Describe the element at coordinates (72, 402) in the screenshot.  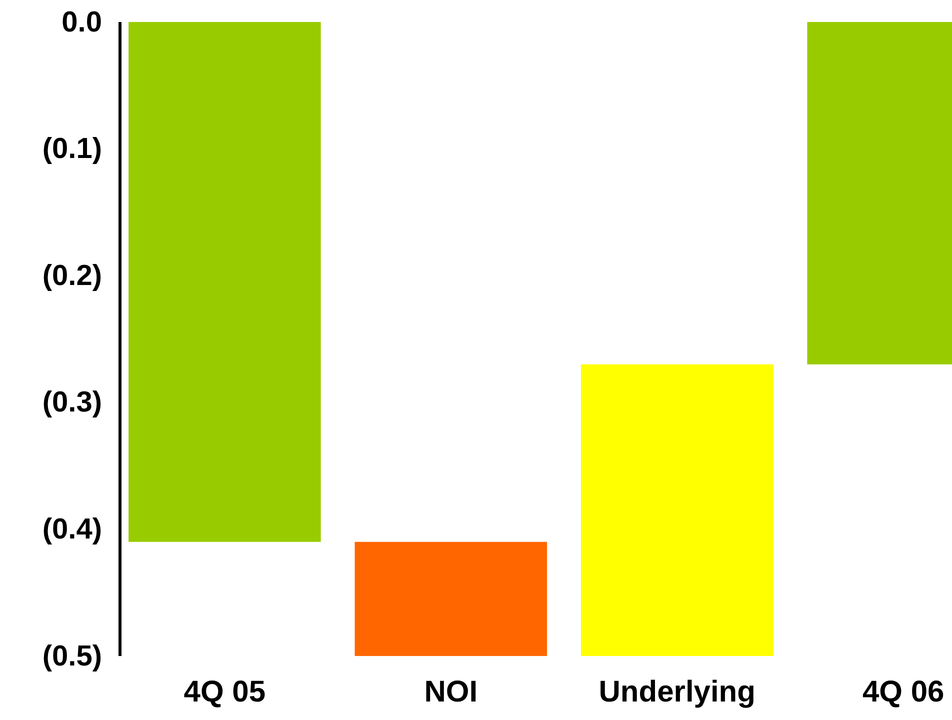
I see `y-tick-label: (0.3)` at that location.